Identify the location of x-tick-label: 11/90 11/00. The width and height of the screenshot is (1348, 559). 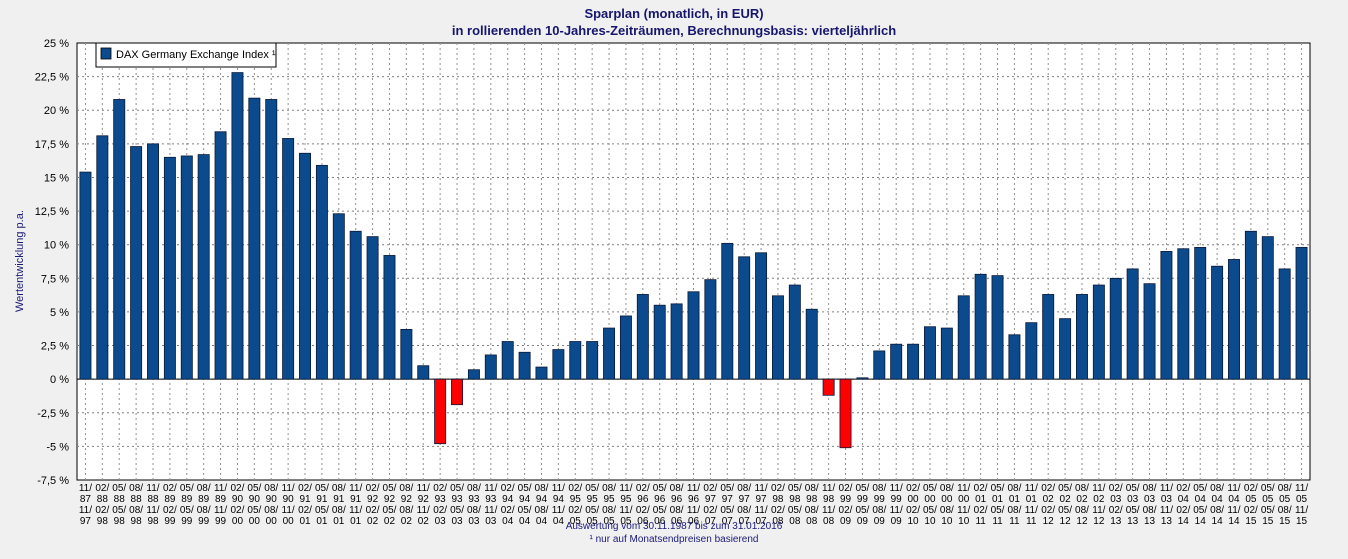
(288, 505).